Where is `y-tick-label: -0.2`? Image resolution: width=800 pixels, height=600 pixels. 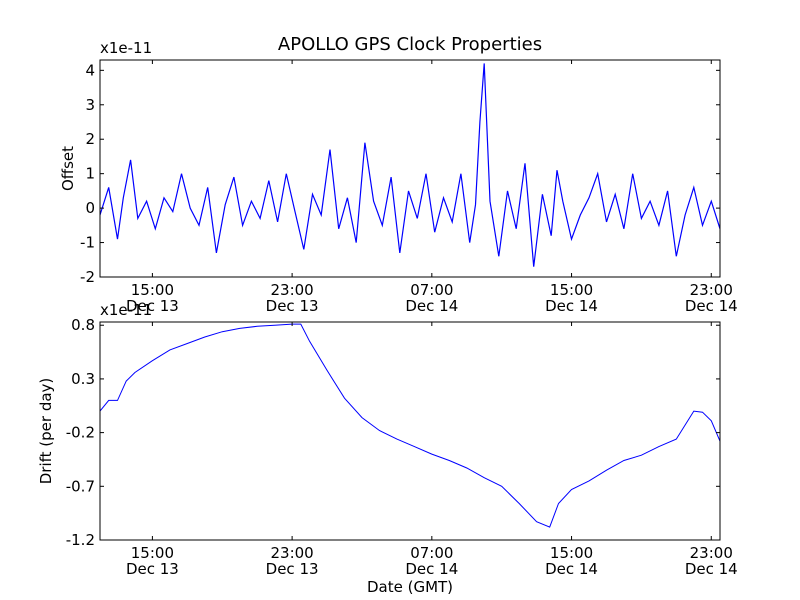 y-tick-label: -0.2 is located at coordinates (80, 433).